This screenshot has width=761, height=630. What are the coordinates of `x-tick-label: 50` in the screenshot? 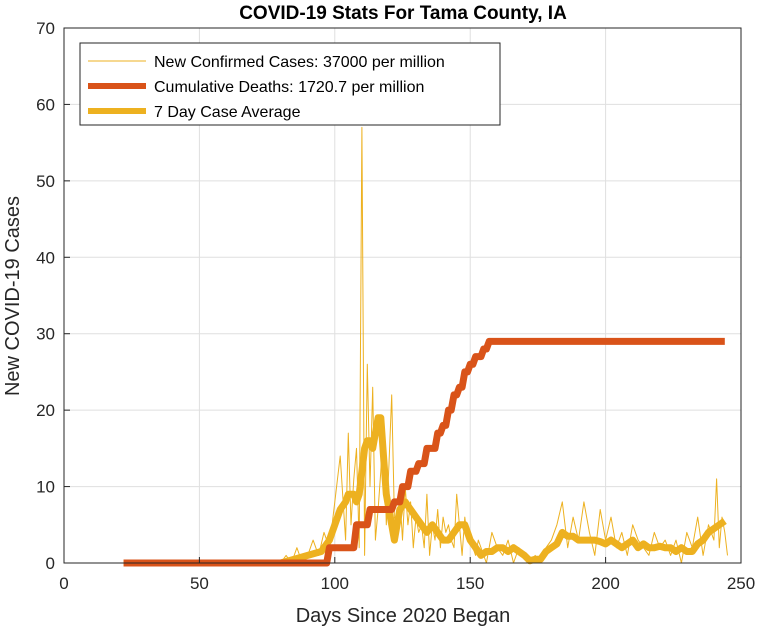 It's located at (199, 583).